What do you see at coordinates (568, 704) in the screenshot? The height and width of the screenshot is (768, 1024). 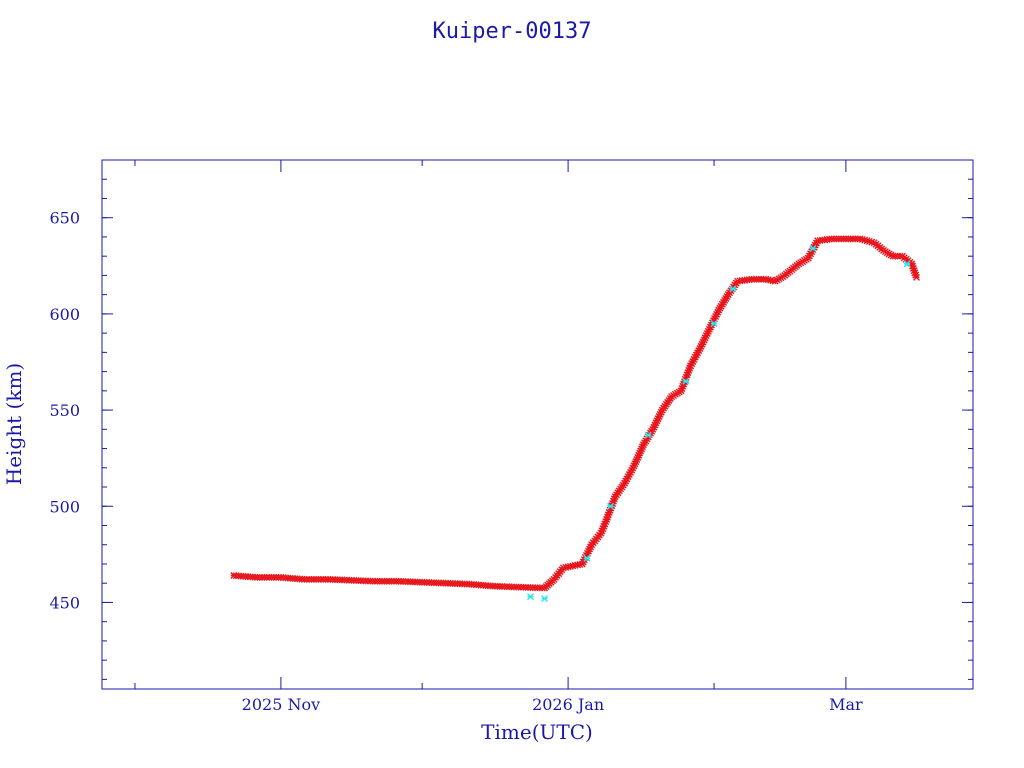 I see `x-tick-label: 2026 Jan` at bounding box center [568, 704].